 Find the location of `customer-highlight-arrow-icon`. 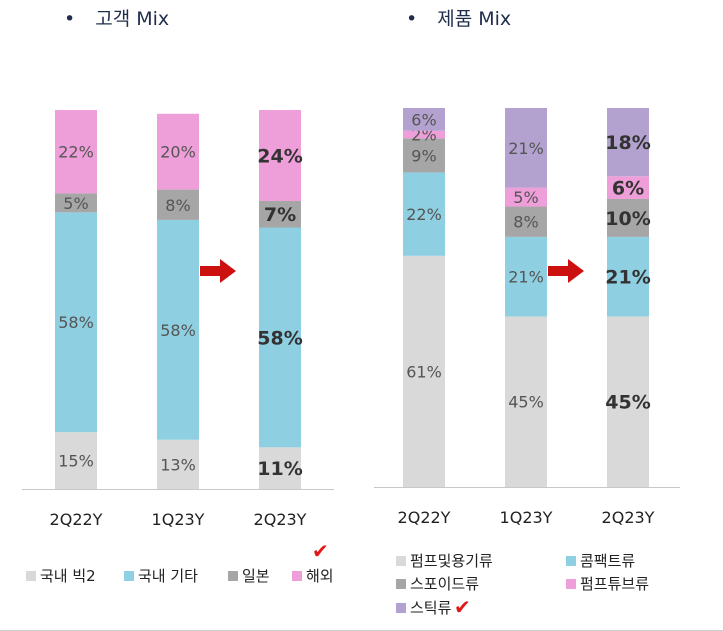

customer-highlight-arrow-icon is located at coordinates (218, 271).